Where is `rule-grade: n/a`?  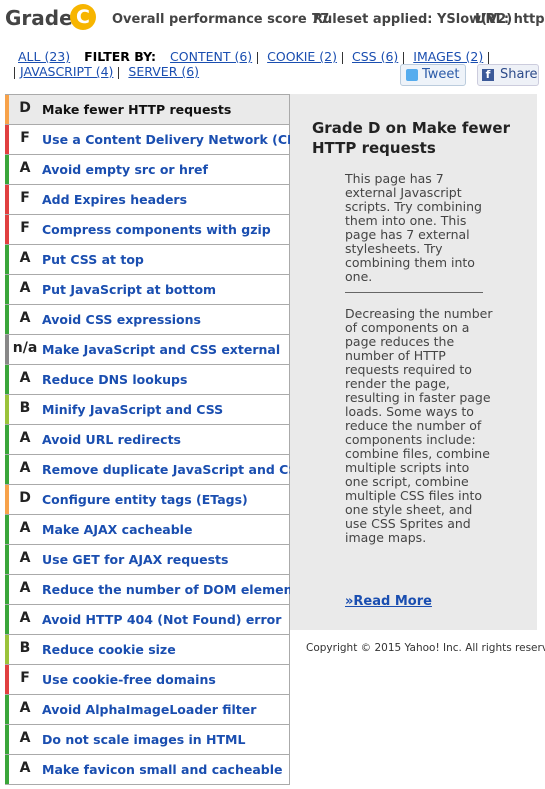 rule-grade: n/a is located at coordinates (25, 348).